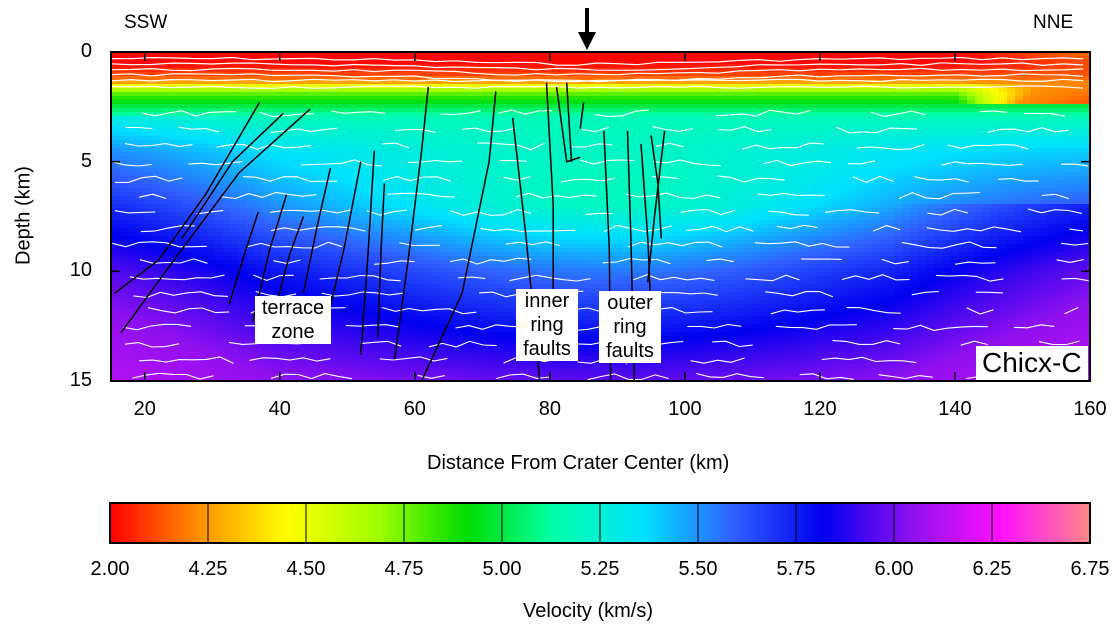  What do you see at coordinates (502, 569) in the screenshot?
I see `colorbar-tick-label: 5.00` at bounding box center [502, 569].